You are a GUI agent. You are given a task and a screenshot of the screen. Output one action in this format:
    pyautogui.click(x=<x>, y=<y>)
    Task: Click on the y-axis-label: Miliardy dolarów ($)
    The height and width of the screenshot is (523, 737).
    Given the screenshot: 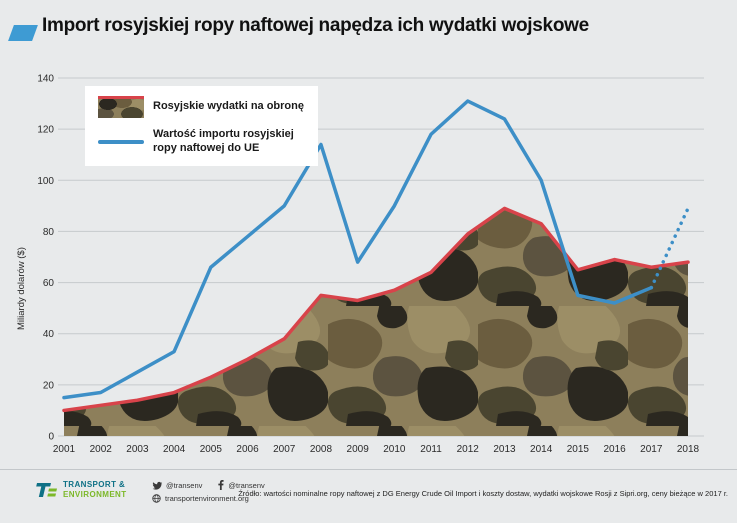 What is the action you would take?
    pyautogui.click(x=21, y=288)
    